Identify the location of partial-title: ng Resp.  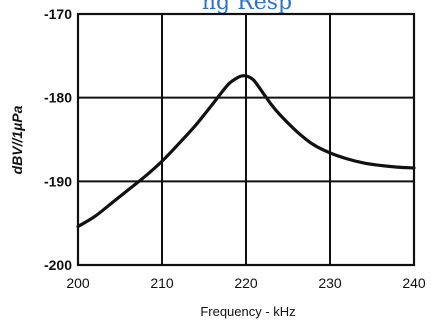
(247, 7).